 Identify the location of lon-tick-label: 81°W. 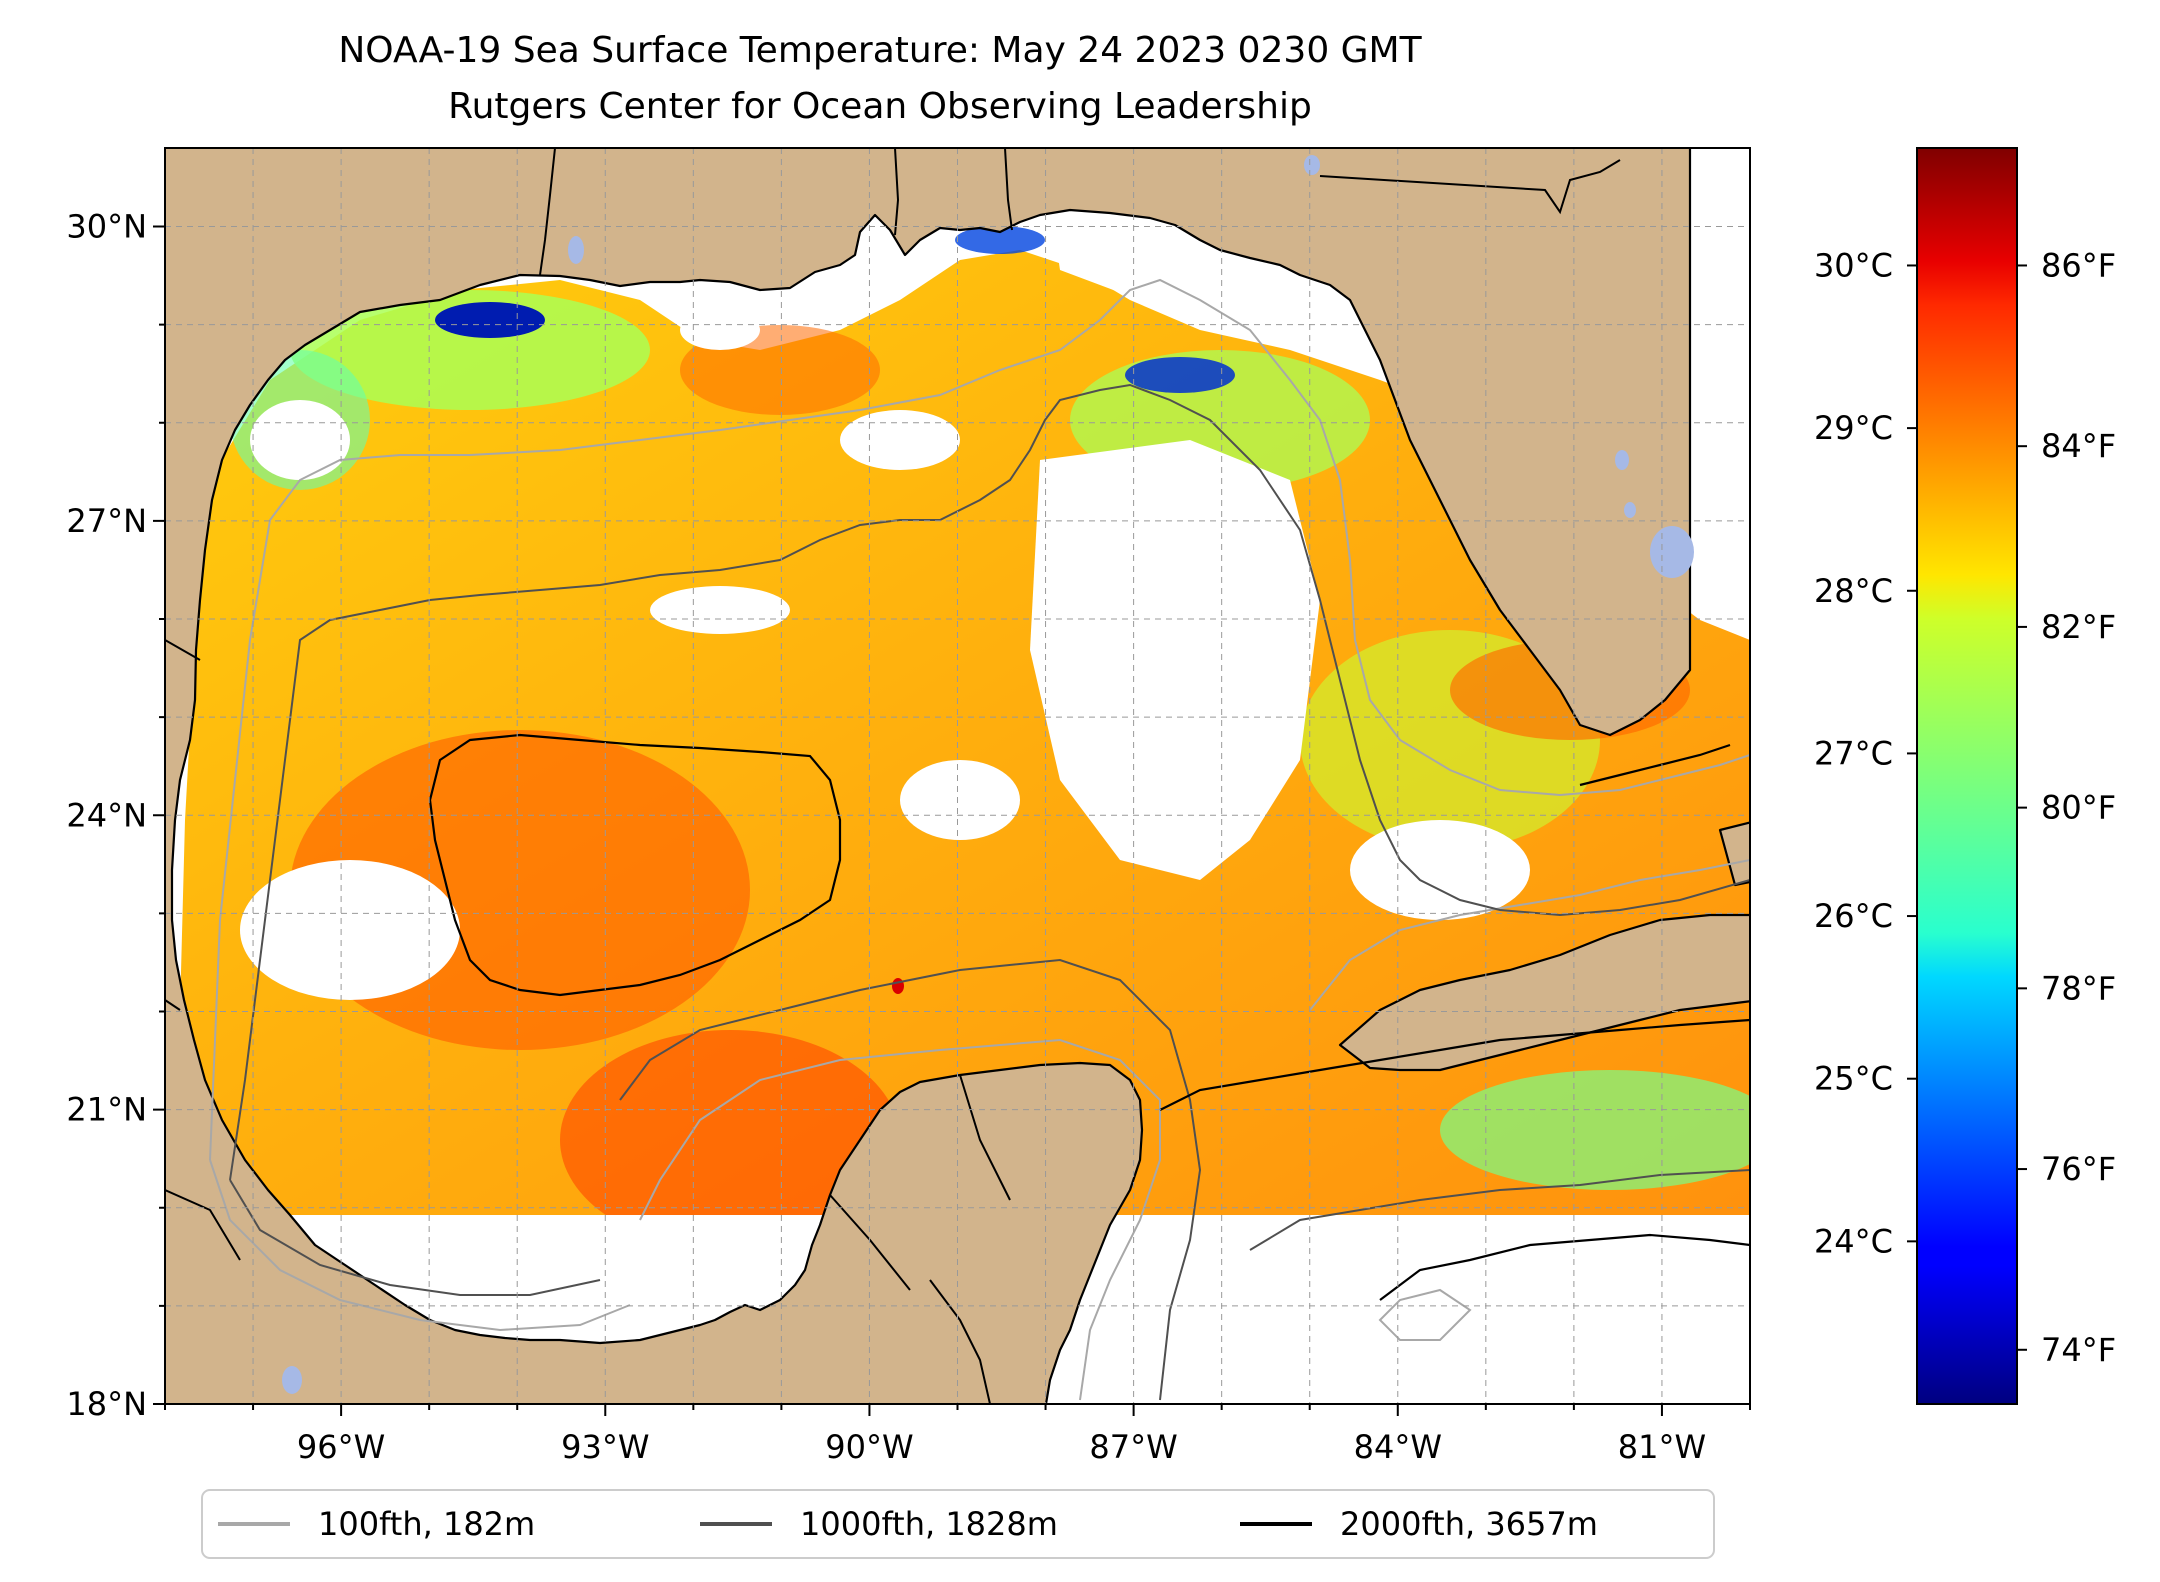
(1662, 1447).